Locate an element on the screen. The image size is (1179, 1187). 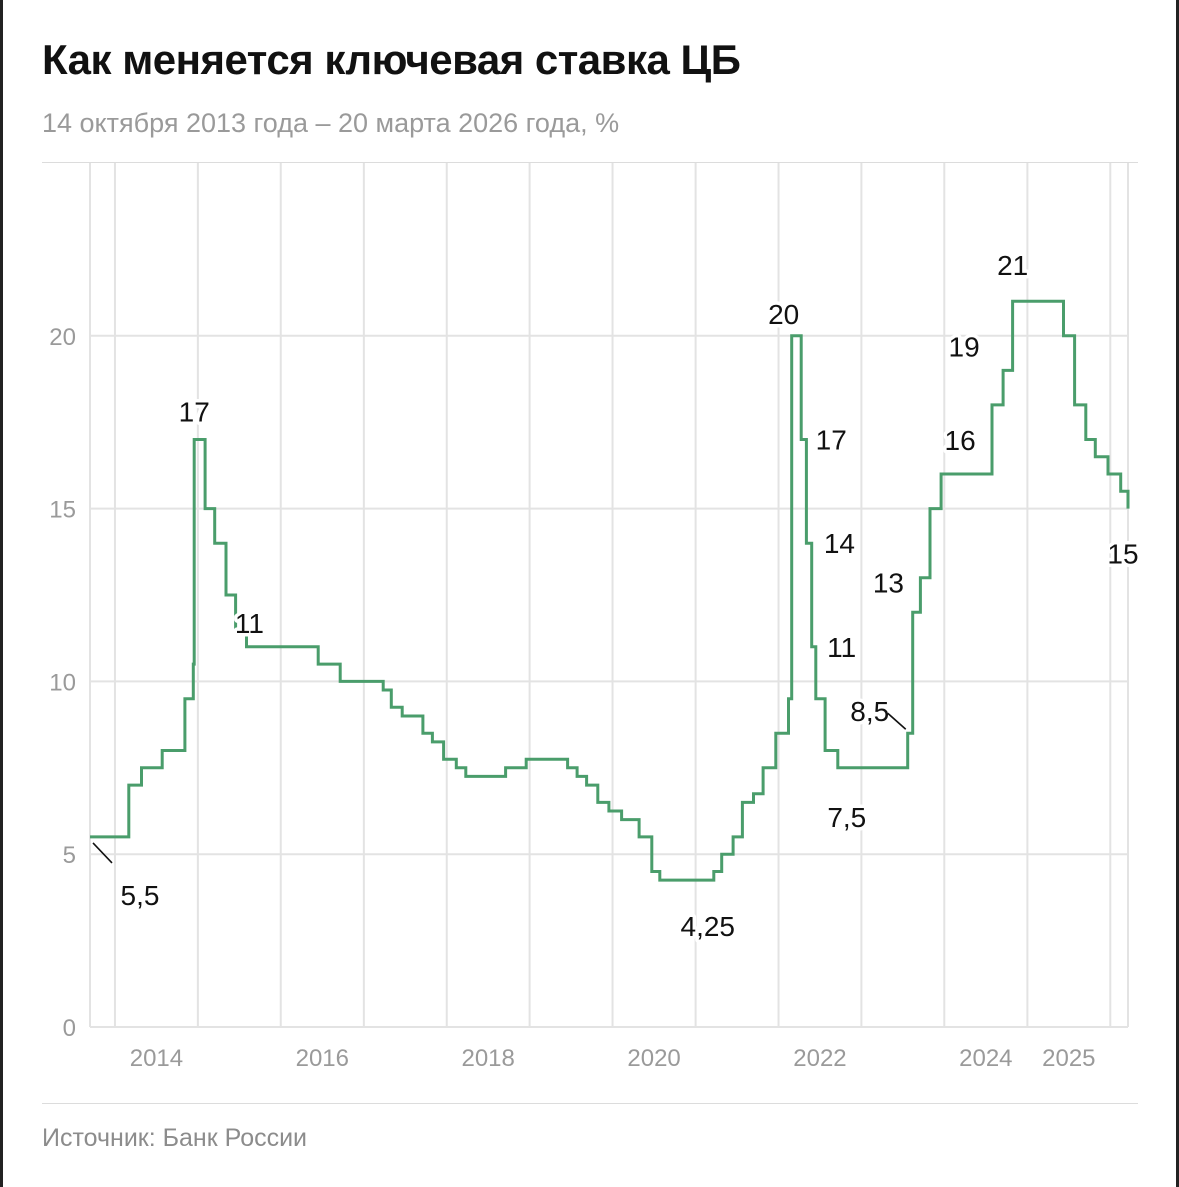
y-tick-label: 20 is located at coordinates (62, 337).